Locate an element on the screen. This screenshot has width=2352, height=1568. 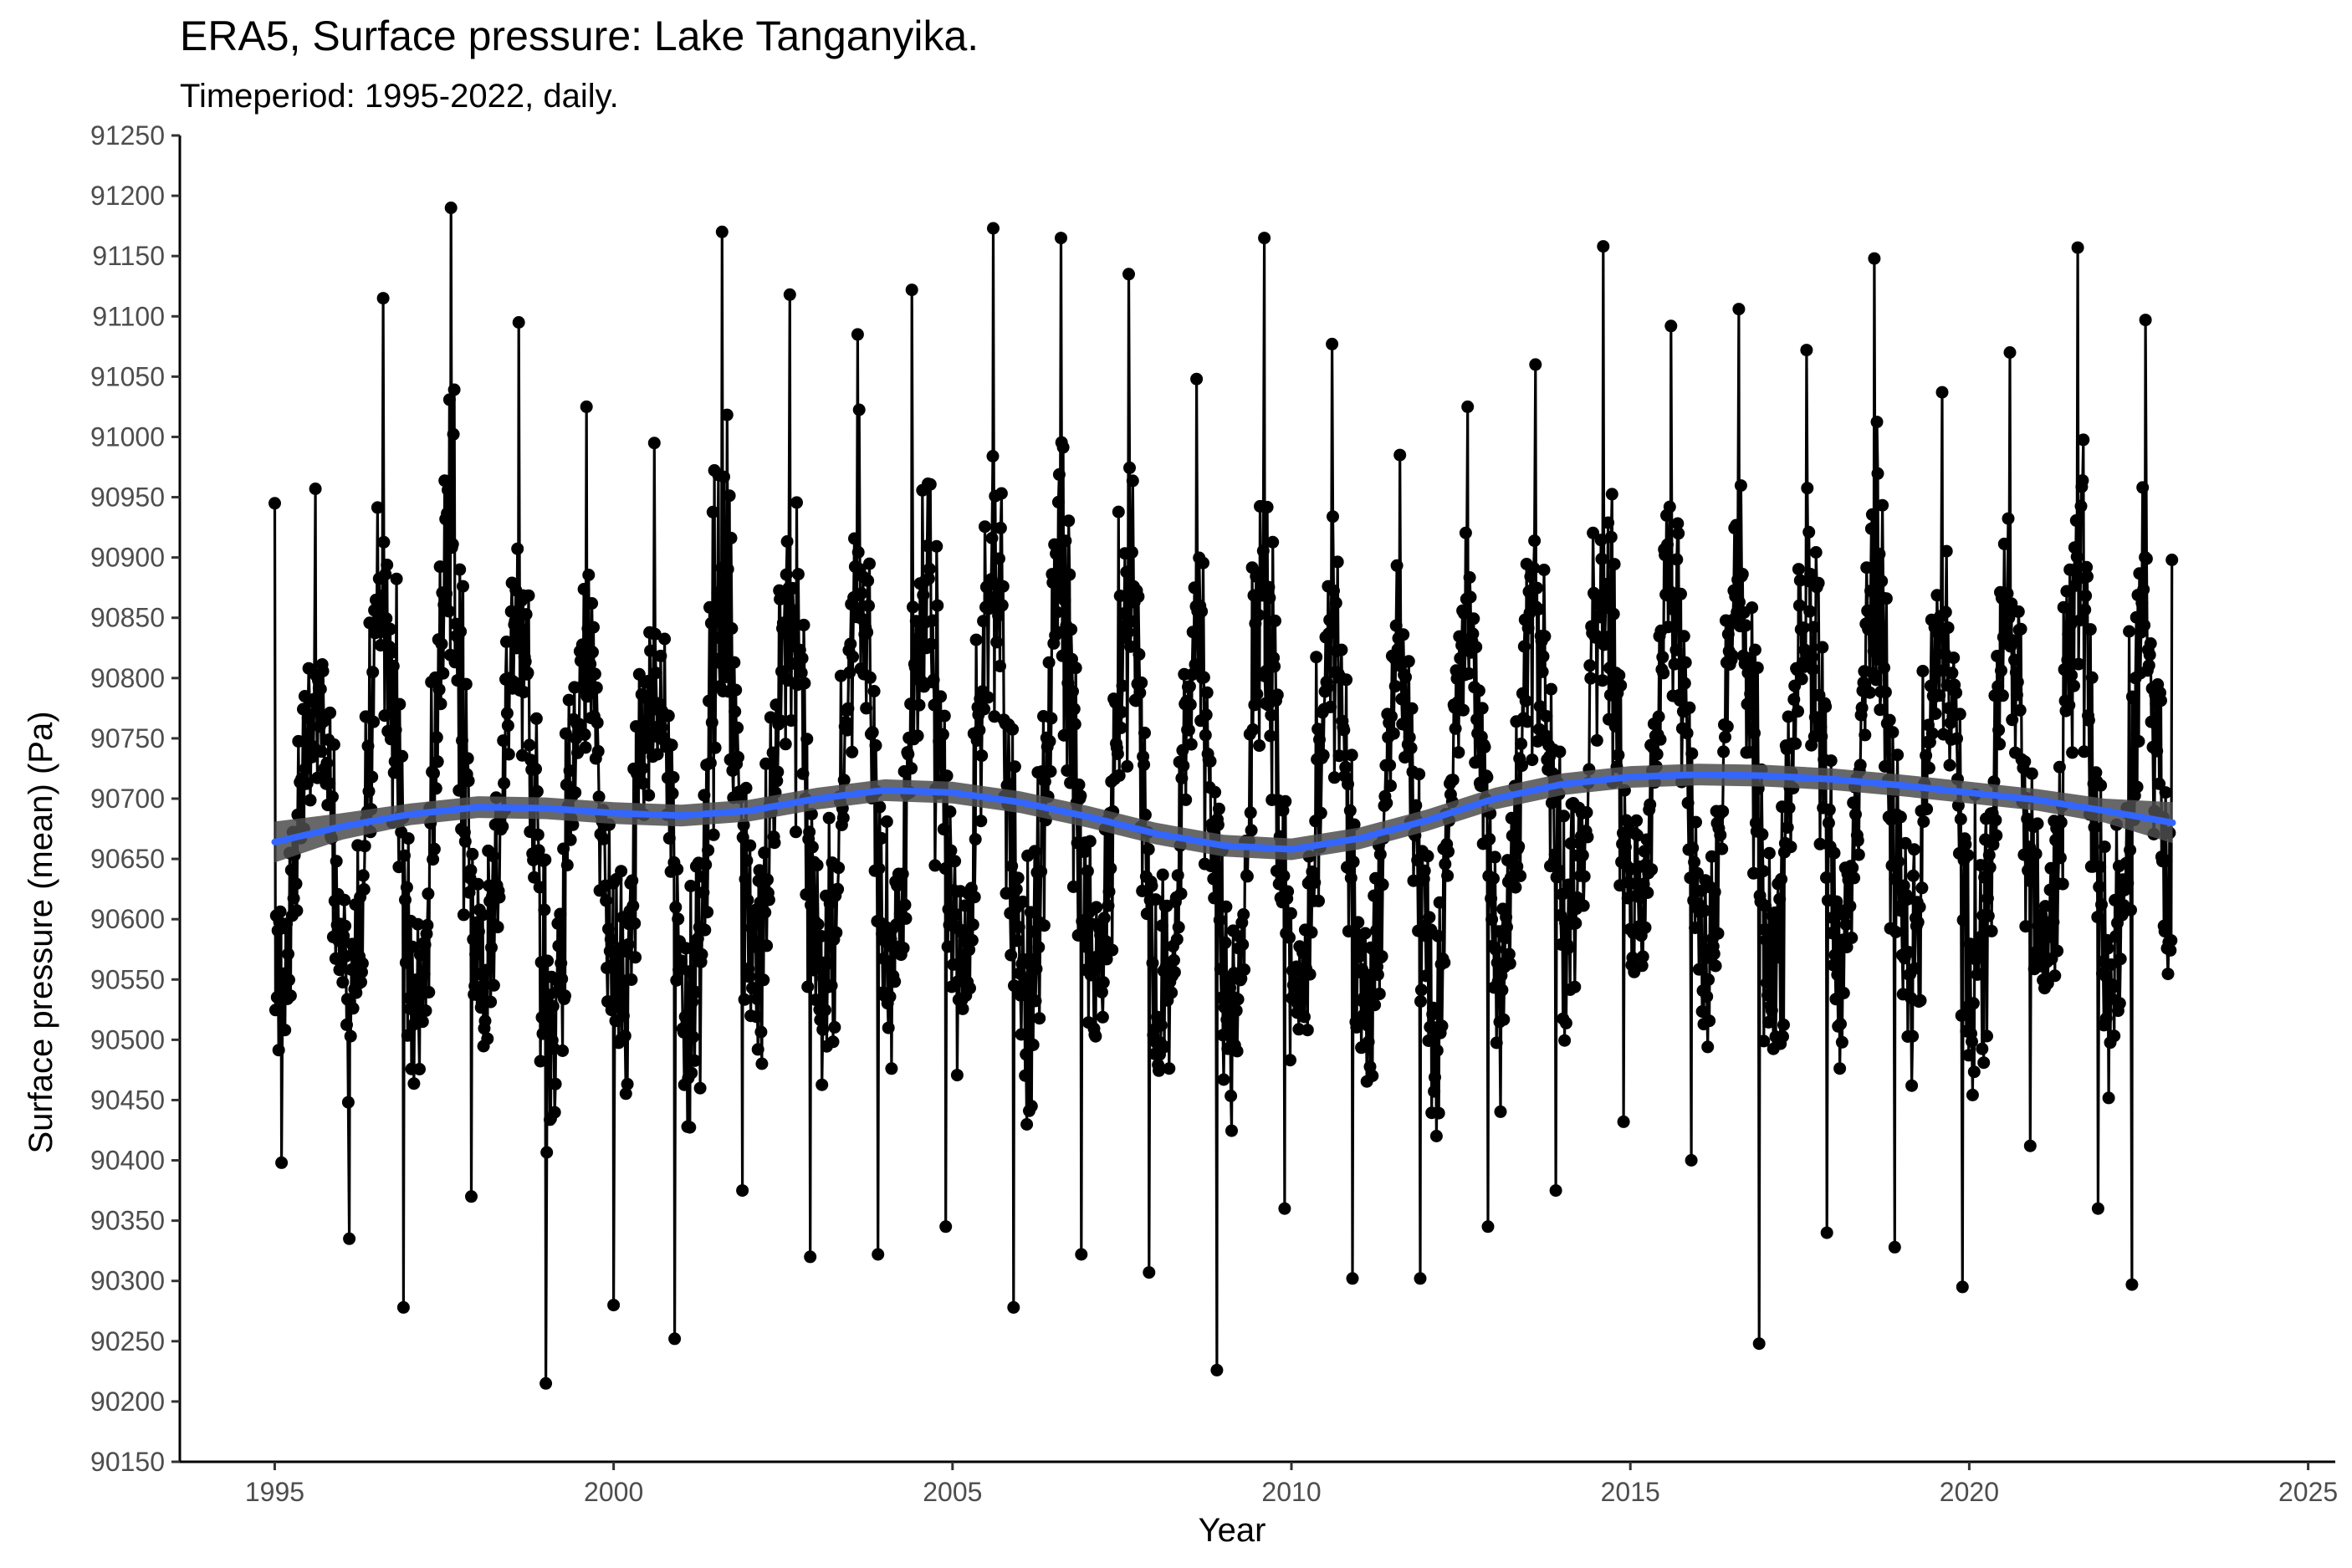
y-tick-label: 90150 is located at coordinates (127, 1462).